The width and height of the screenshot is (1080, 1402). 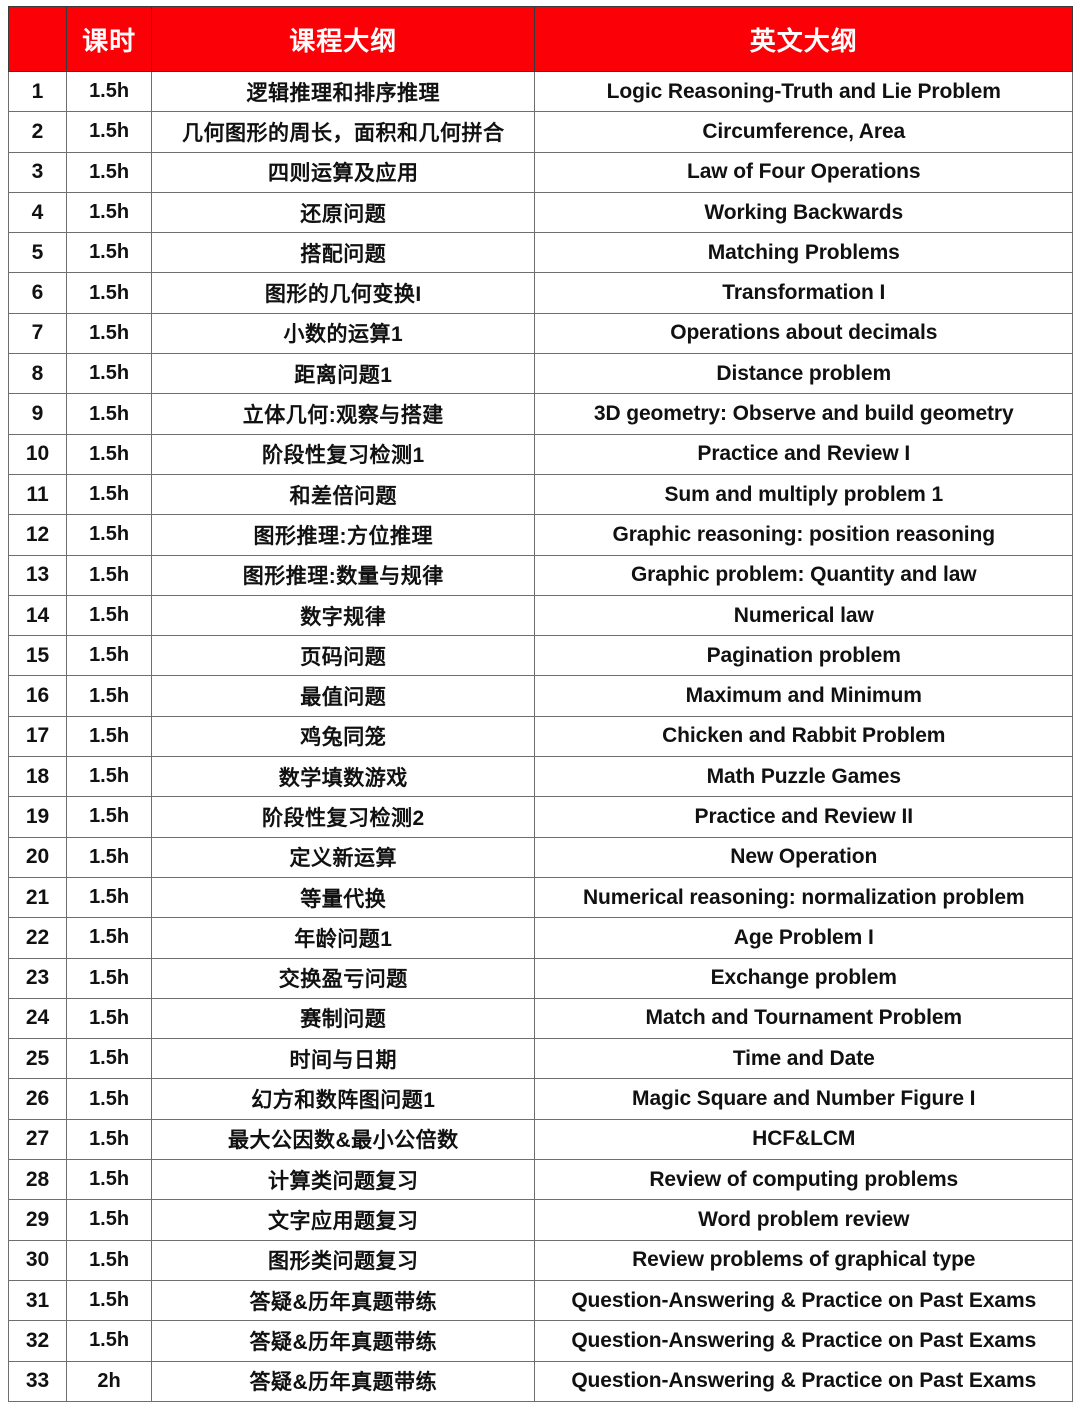 I want to click on lesson-number: 19, so click(x=37, y=817).